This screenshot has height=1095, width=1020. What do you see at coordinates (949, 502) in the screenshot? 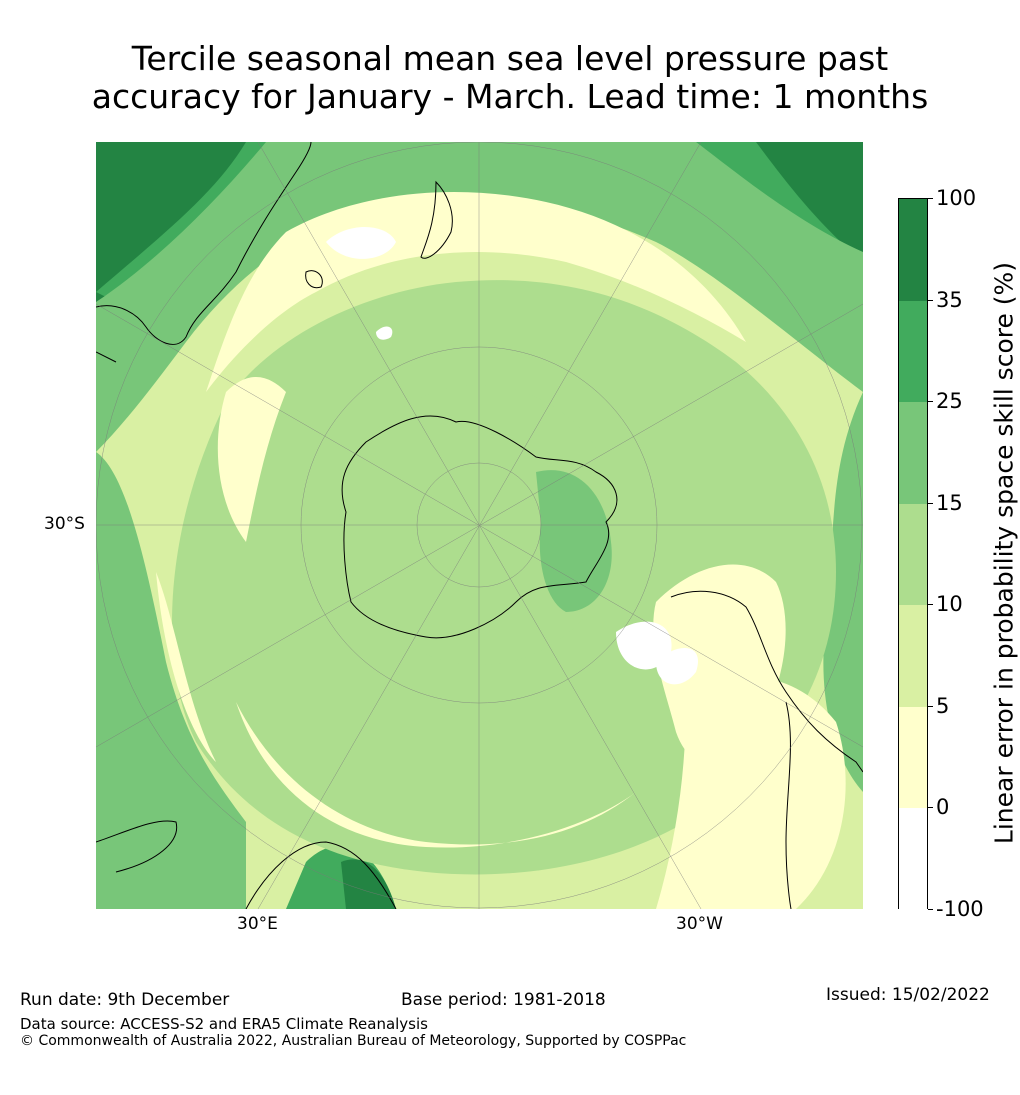
I see `colorbar-tick-label: 15` at bounding box center [949, 502].